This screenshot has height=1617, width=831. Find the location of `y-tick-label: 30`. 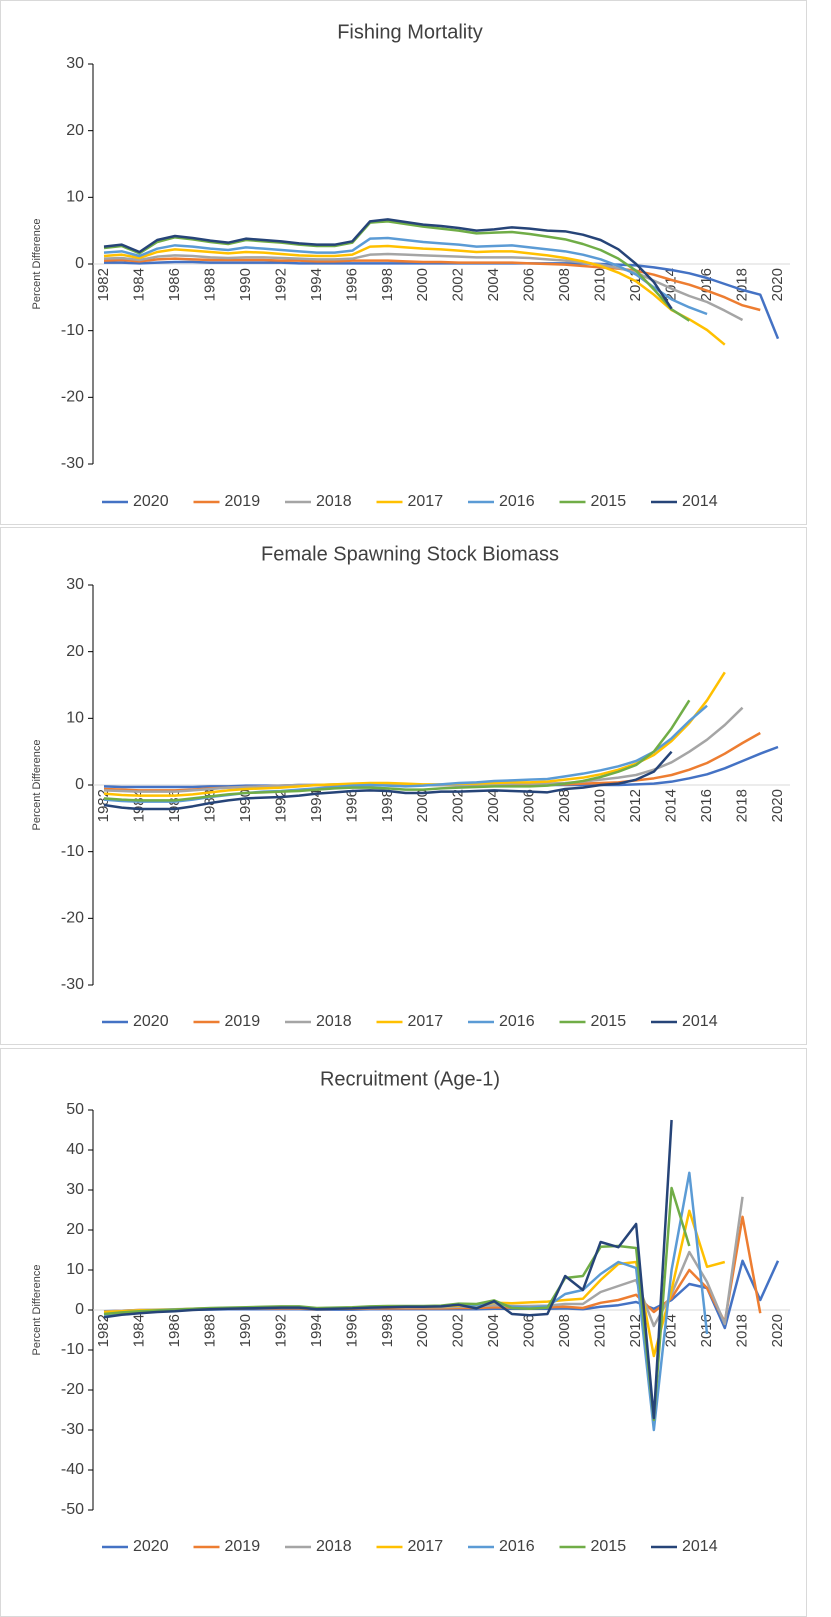

y-tick-label: 30 is located at coordinates (75, 63).